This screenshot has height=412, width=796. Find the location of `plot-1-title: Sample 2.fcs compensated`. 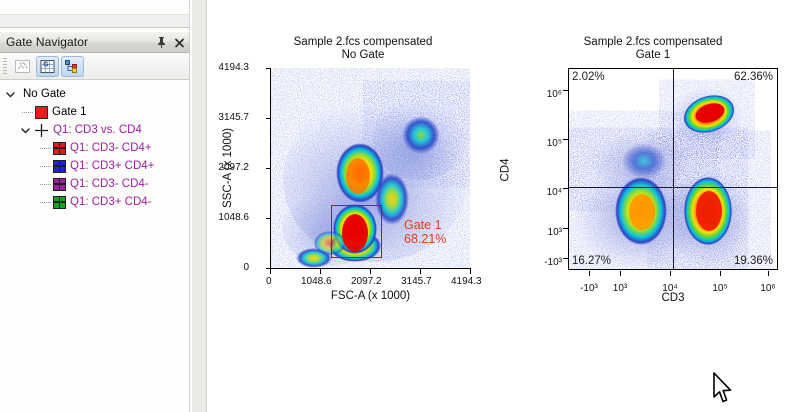

plot-1-title: Sample 2.fcs compensated is located at coordinates (363, 42).